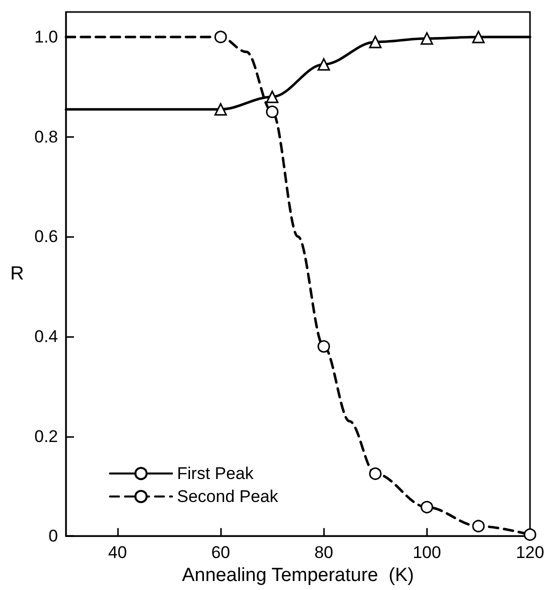  I want to click on y-tick-label: 0.6, so click(46, 236).